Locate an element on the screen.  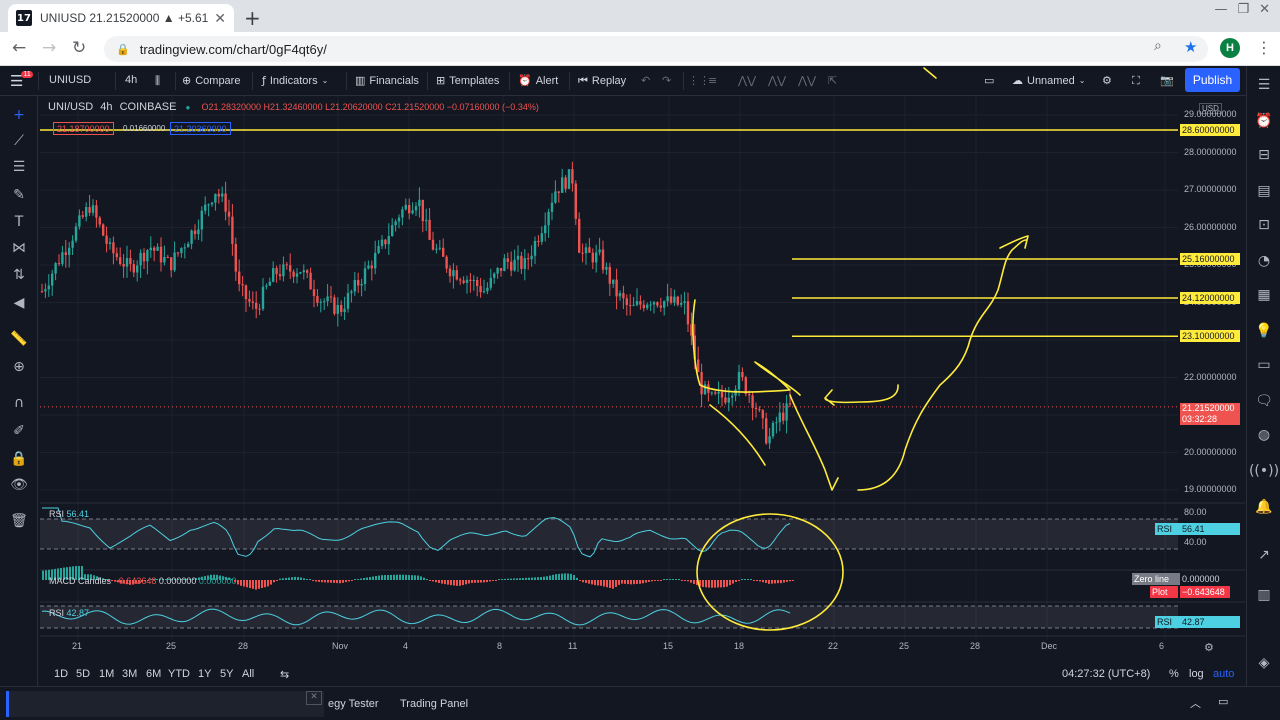
log-toggle: log is located at coordinates (1196, 674).